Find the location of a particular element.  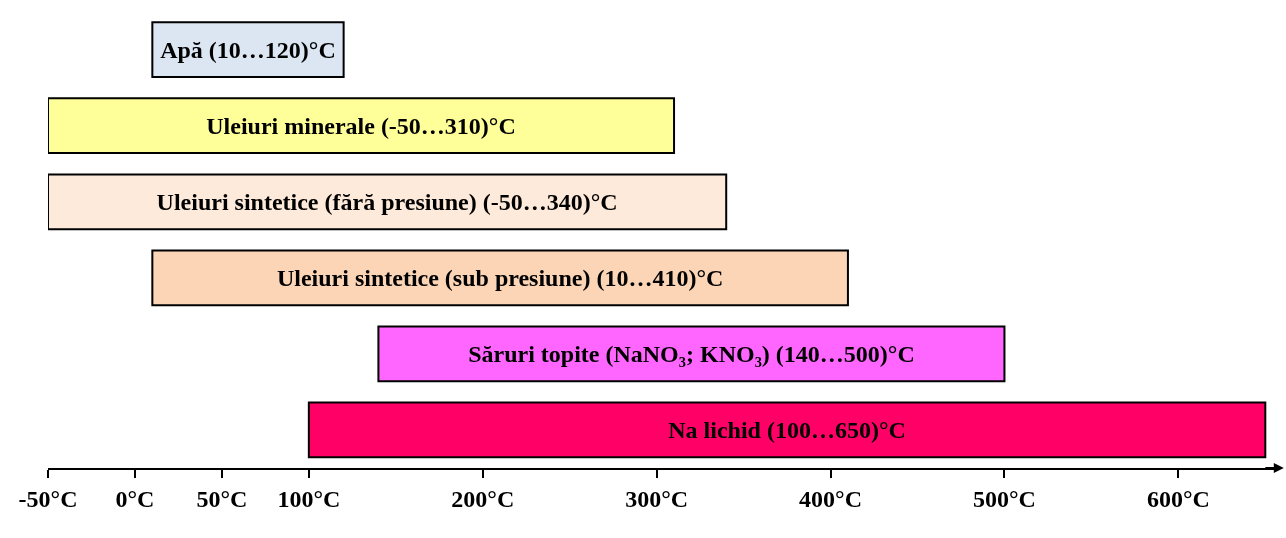

y-tick-label: Uleiuri sintetice (sub presiune) (10…410)°C is located at coordinates (500, 277).